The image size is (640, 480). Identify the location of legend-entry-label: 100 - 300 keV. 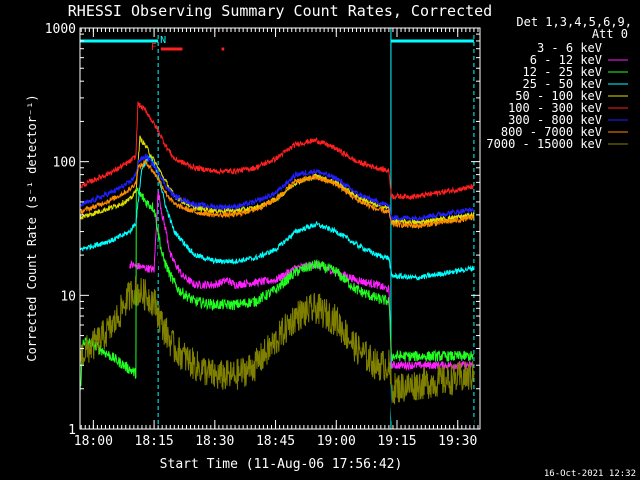
(555, 108).